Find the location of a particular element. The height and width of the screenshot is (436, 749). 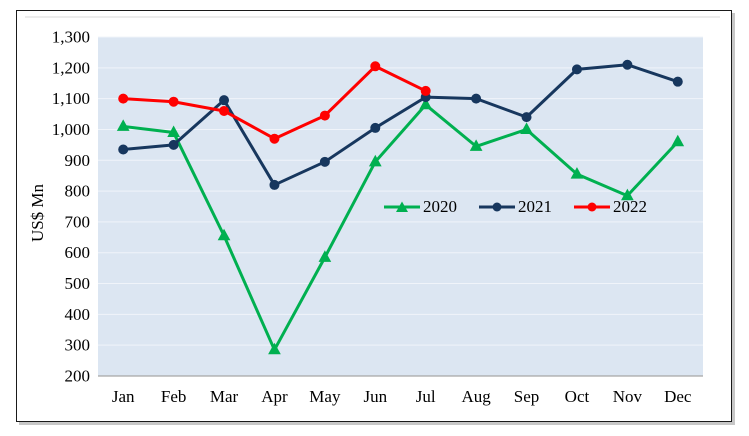

y-tick-label: 300 is located at coordinates (78, 345).